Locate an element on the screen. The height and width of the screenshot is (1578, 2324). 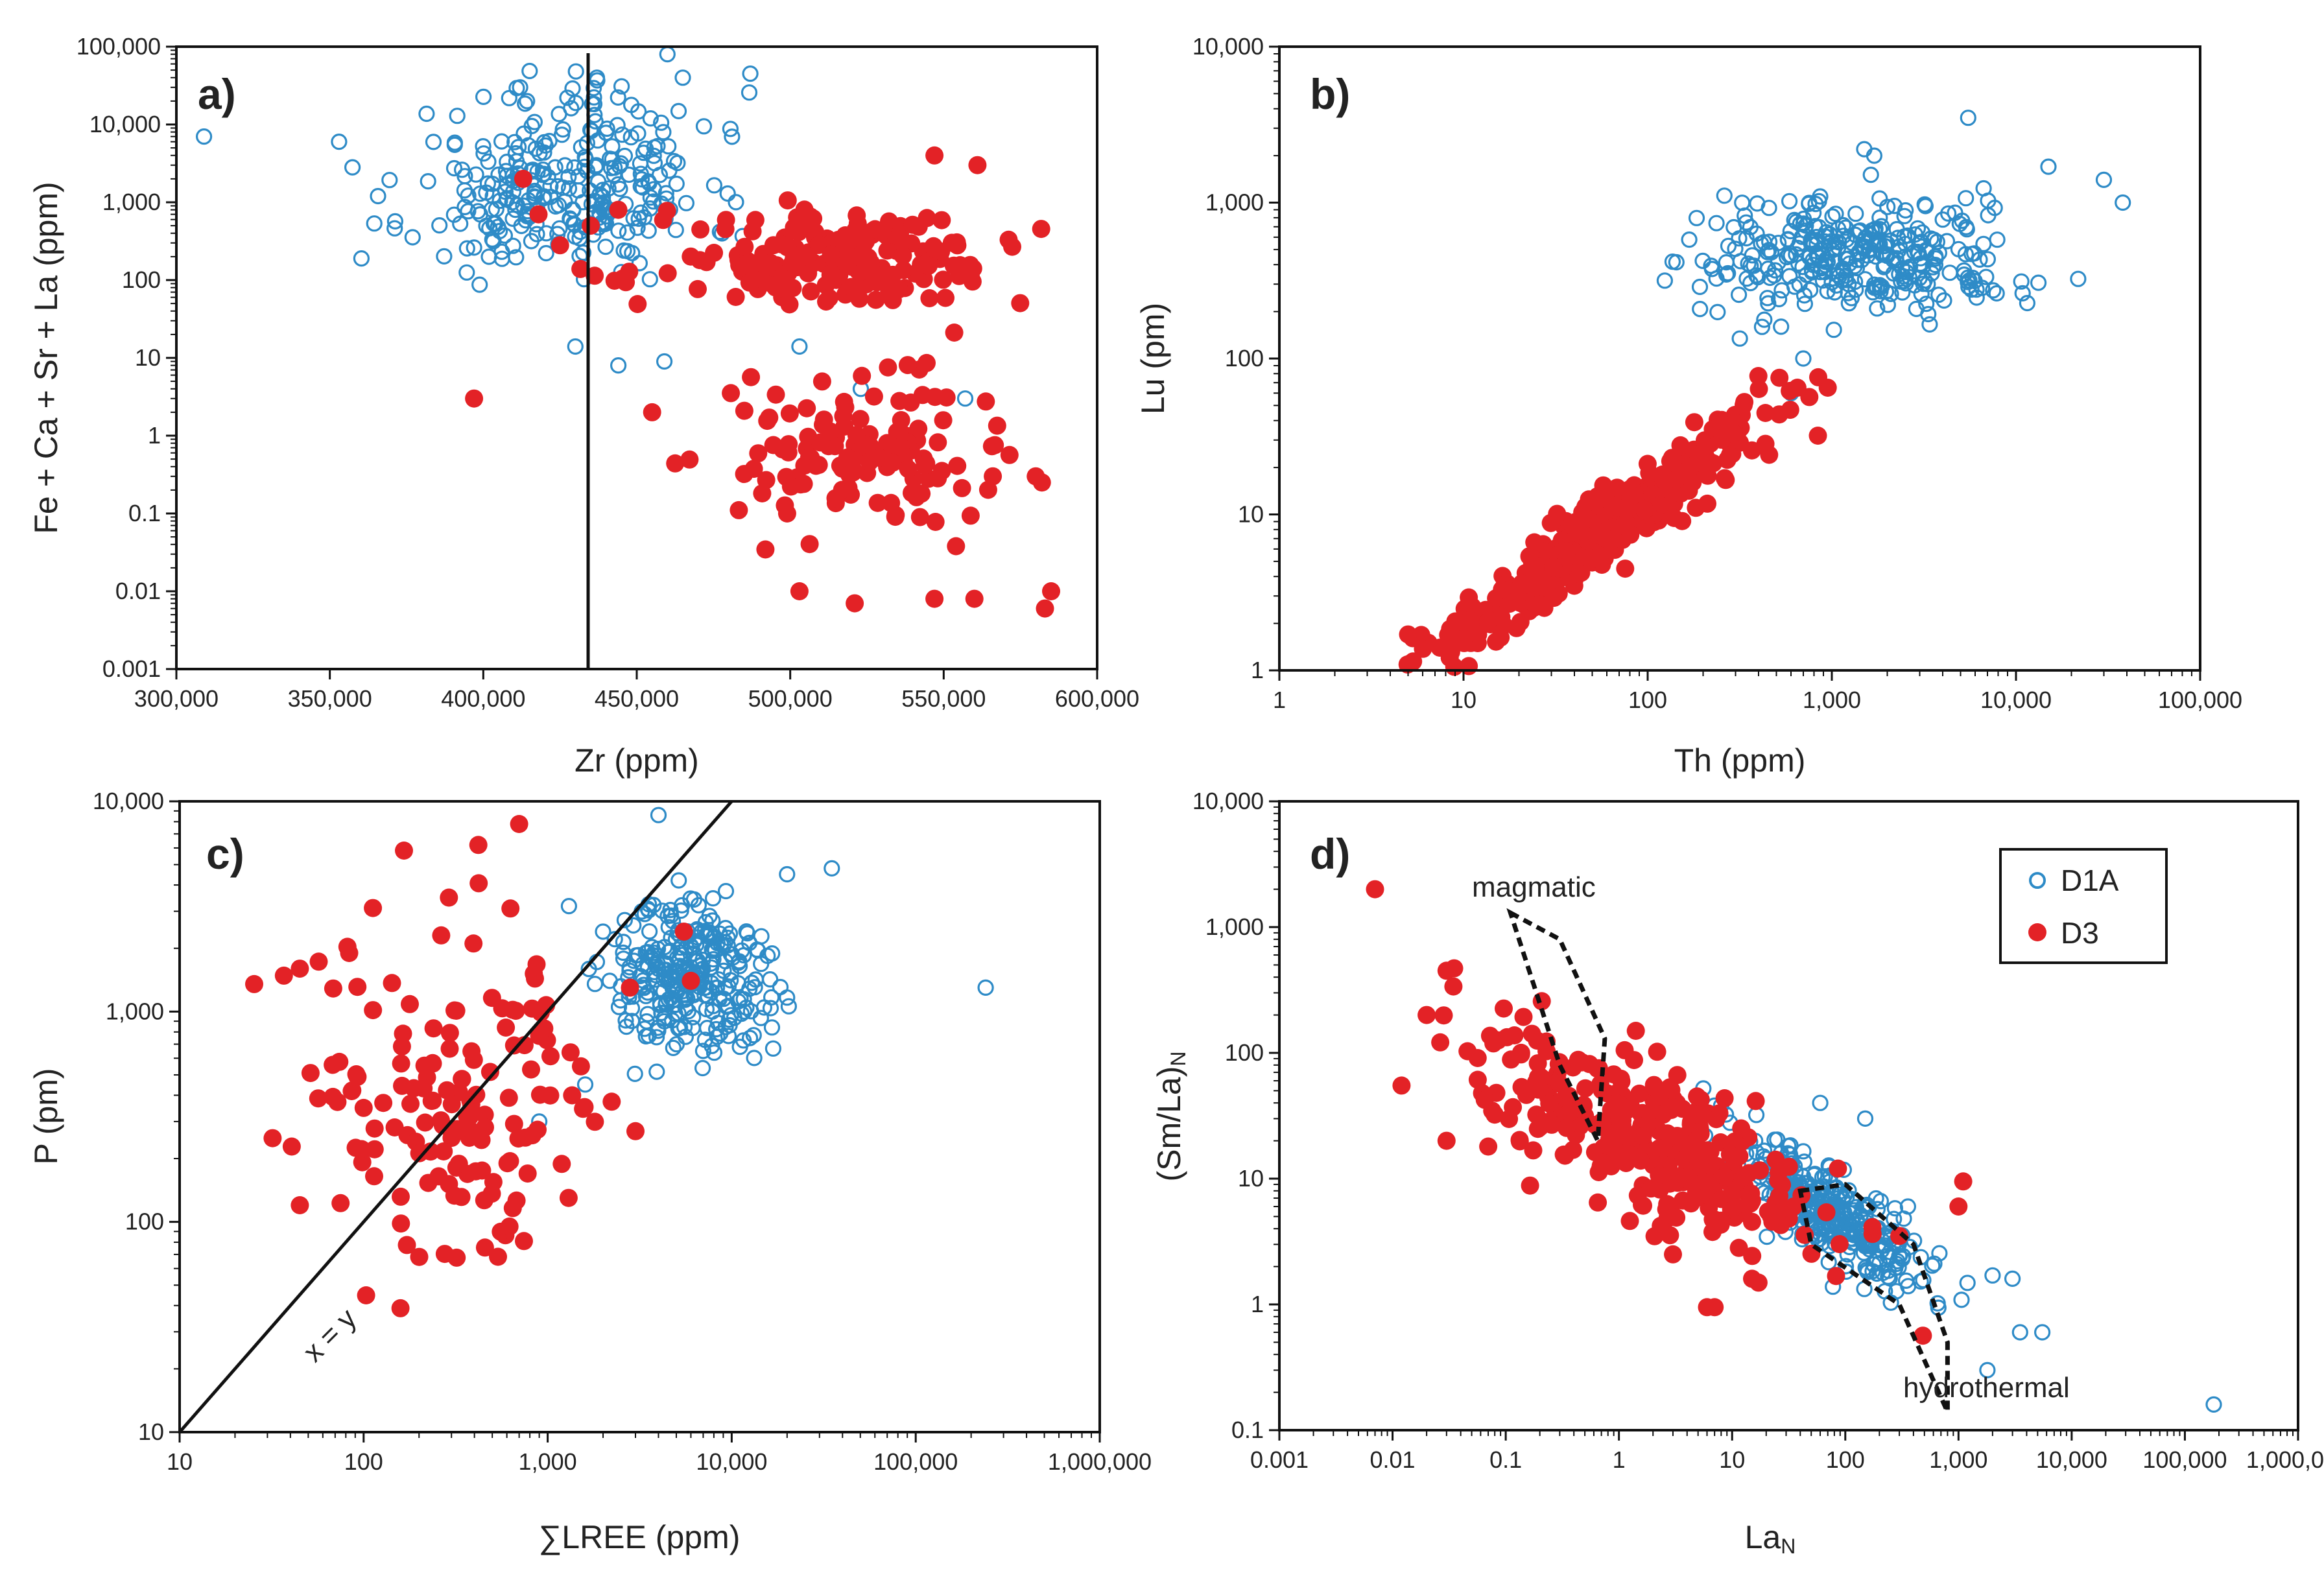
panel-c-letter: c) is located at coordinates (225, 854).